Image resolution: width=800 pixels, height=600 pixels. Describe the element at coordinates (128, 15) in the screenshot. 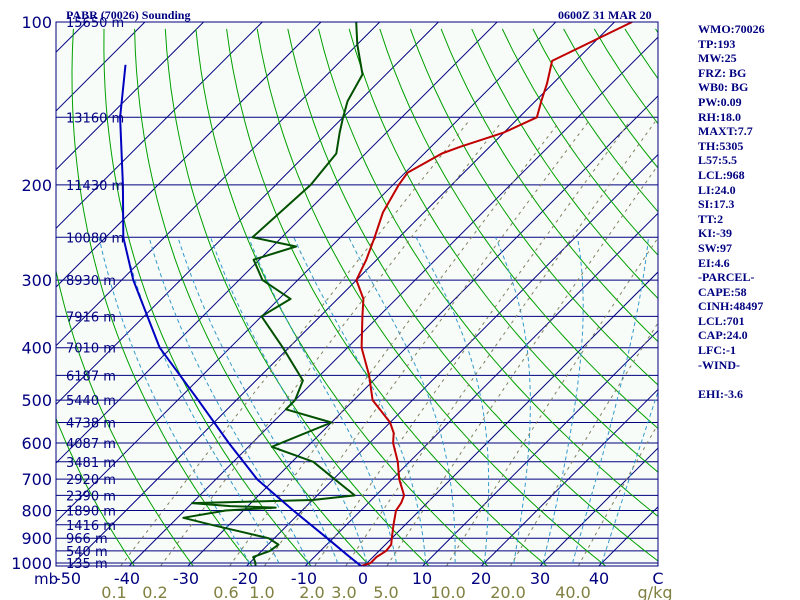

I see `station-title: PABR (70026) Sounding` at that location.